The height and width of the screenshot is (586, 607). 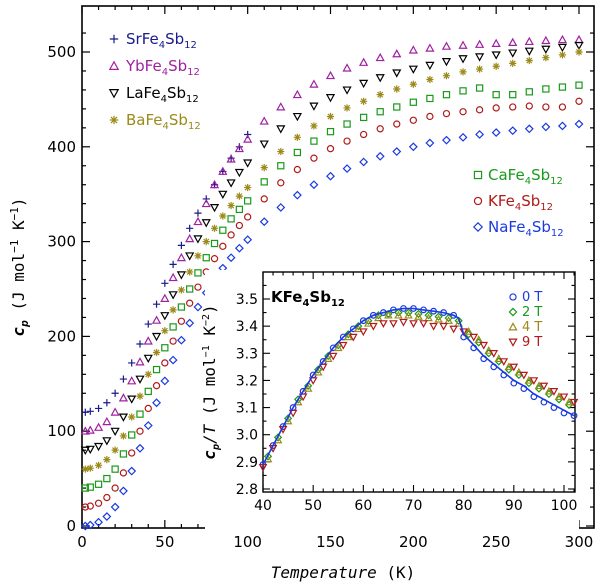 I want to click on legend-label: SrFe4Sb12, so click(x=161, y=40).